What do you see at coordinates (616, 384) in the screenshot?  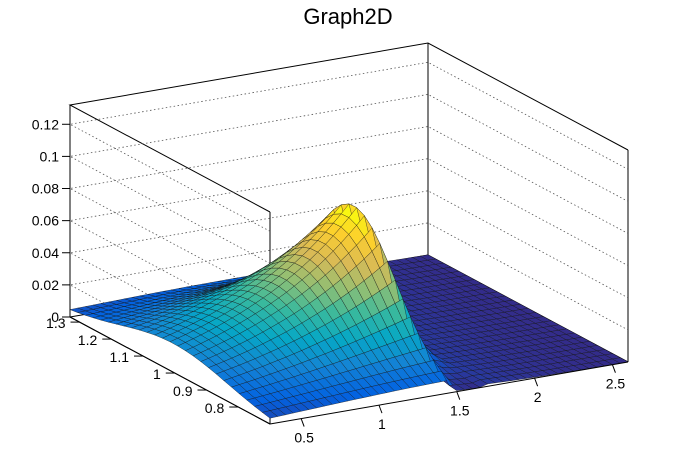 I see `x-tick-label: 2.5` at bounding box center [616, 384].